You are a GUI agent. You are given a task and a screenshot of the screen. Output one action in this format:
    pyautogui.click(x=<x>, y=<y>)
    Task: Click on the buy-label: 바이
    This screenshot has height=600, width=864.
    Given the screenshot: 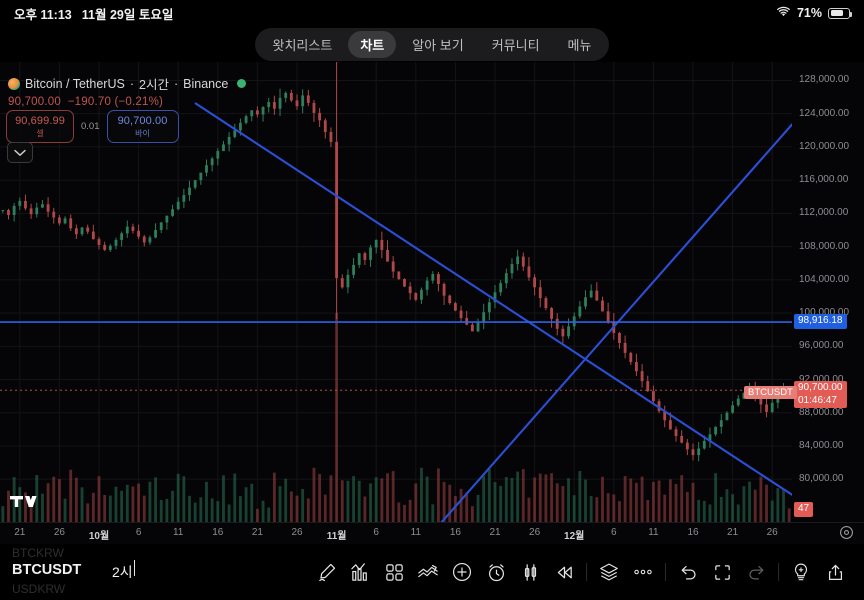 What is the action you would take?
    pyautogui.click(x=142, y=133)
    